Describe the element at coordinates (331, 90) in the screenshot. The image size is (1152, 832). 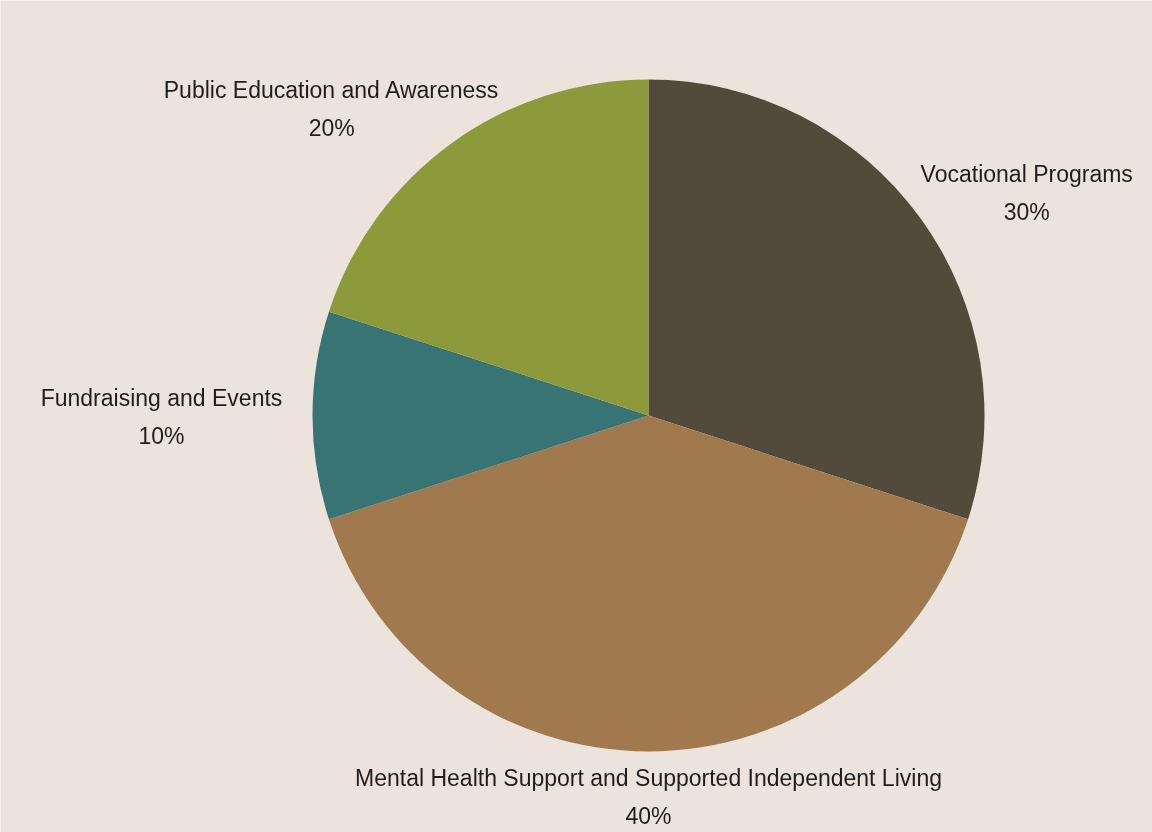
I see `slice-label: Public Education and Awareness` at that location.